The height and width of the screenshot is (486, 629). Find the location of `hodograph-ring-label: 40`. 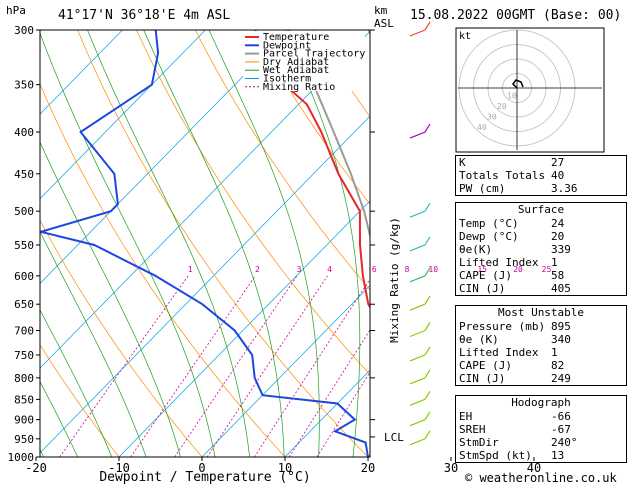

hodograph-ring-label: 40 is located at coordinates (482, 127).